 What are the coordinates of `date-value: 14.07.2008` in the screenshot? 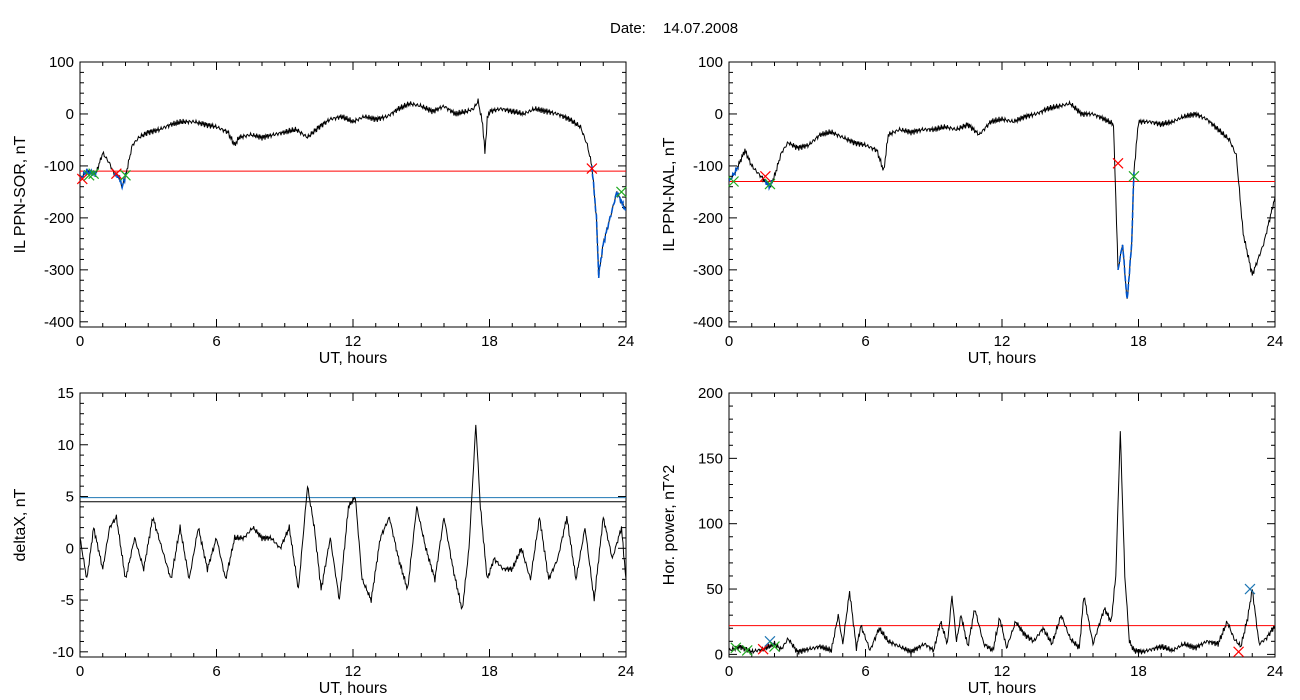 It's located at (700, 28).